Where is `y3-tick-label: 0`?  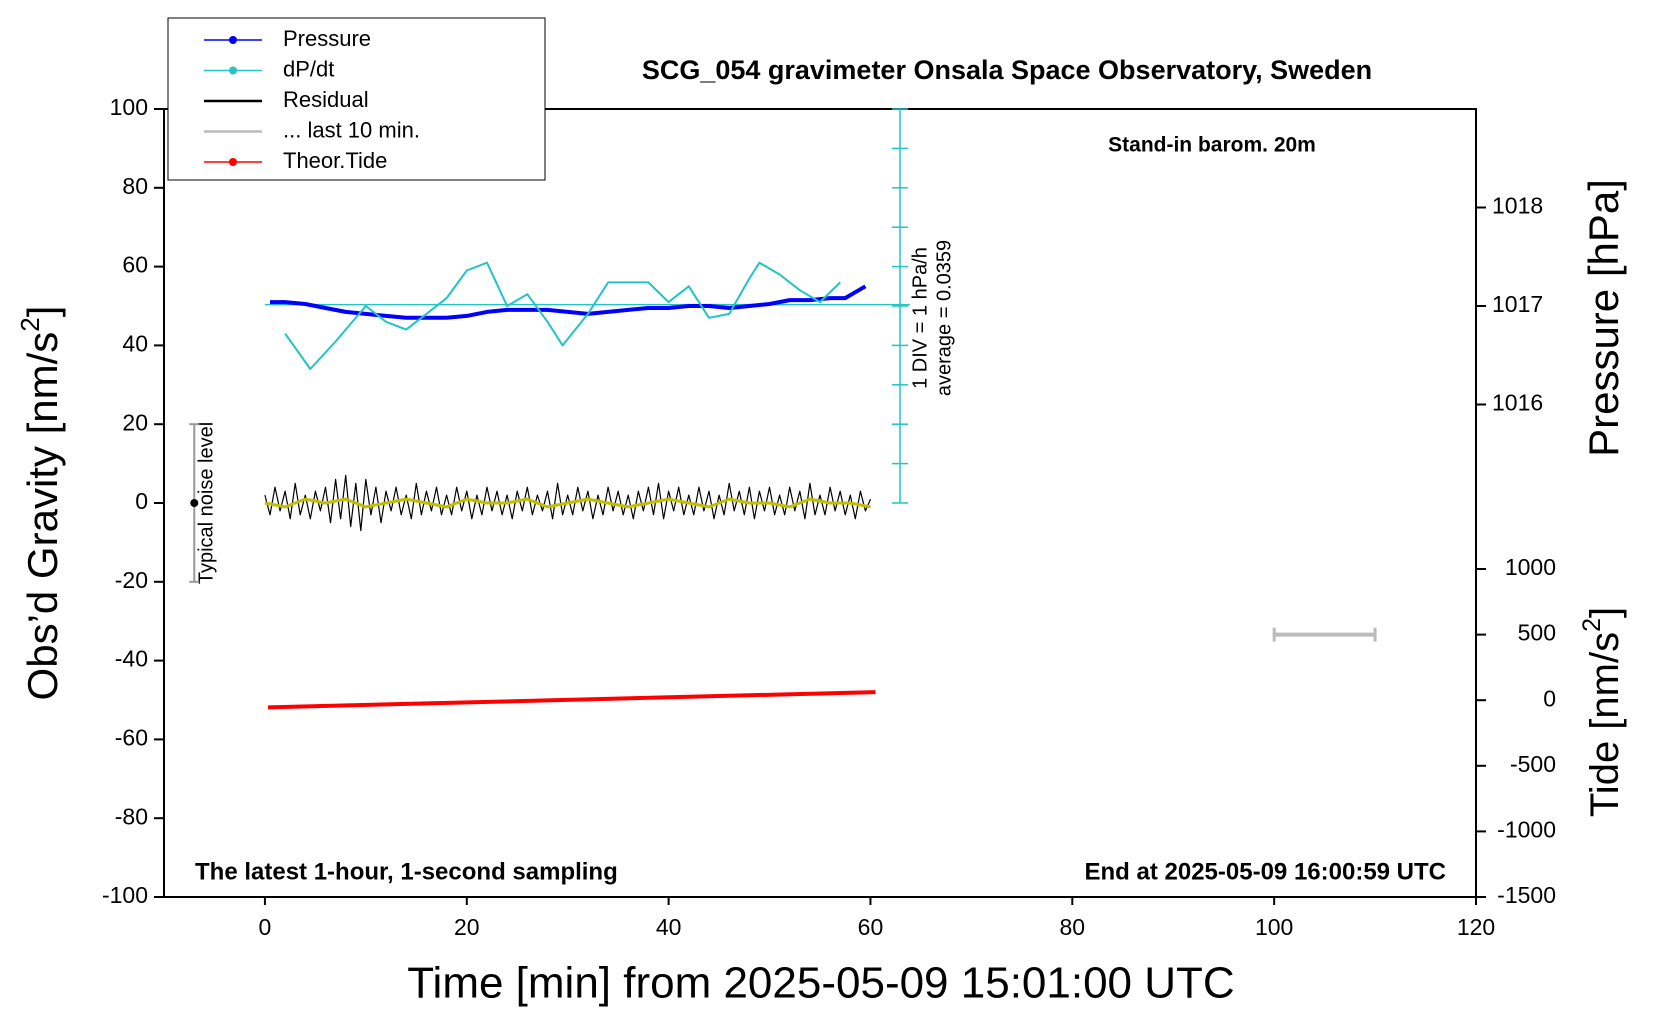
y3-tick-label: 0 is located at coordinates (1549, 698).